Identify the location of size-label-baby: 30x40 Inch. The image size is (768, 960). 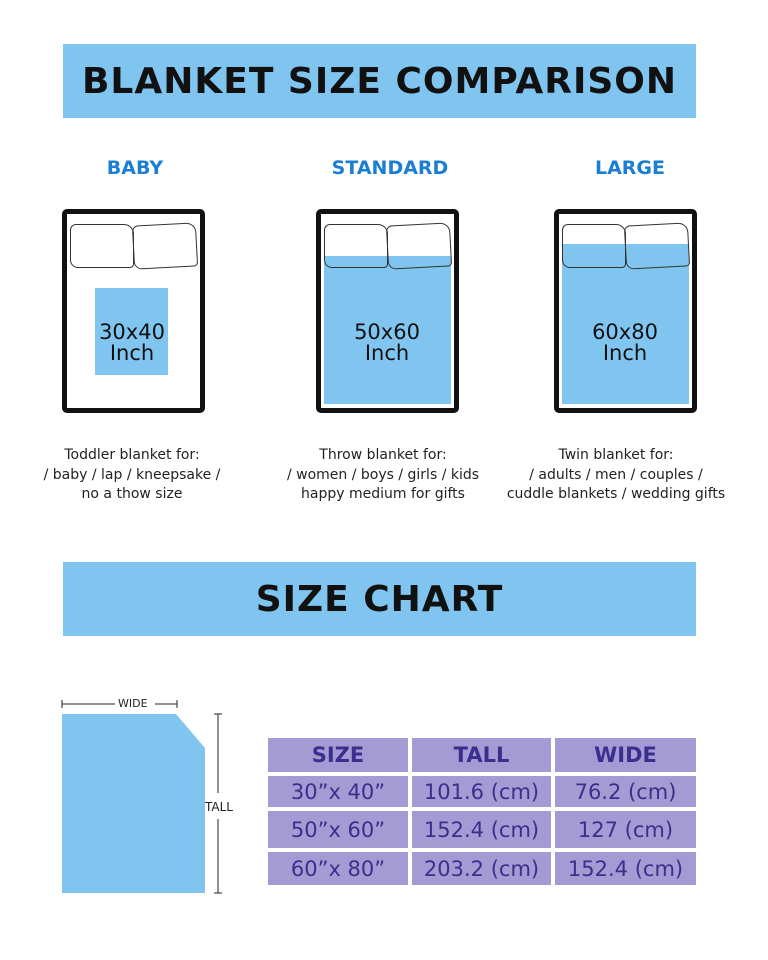
(132, 343).